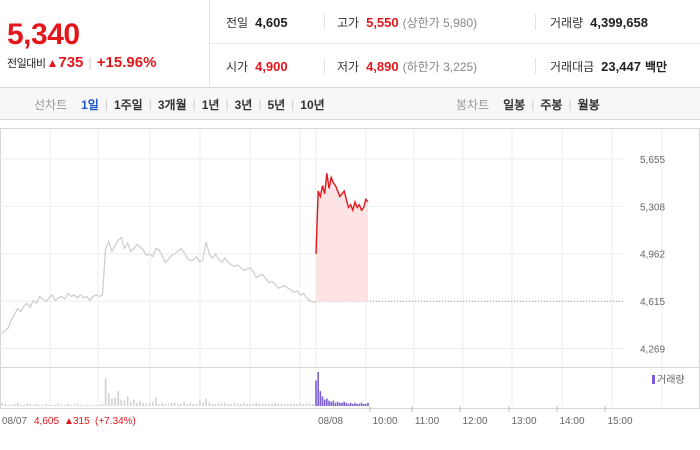 The image size is (700, 450). Describe the element at coordinates (652, 255) in the screenshot. I see `y-tick-label: 4,962` at that location.